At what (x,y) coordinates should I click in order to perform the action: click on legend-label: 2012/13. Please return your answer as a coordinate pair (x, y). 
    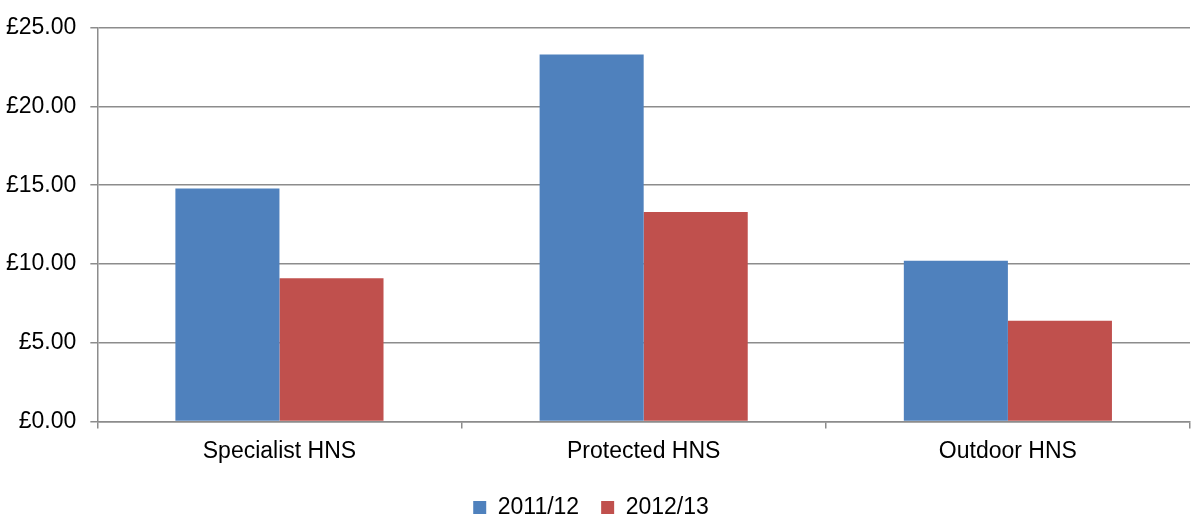
    Looking at the image, I should click on (667, 503).